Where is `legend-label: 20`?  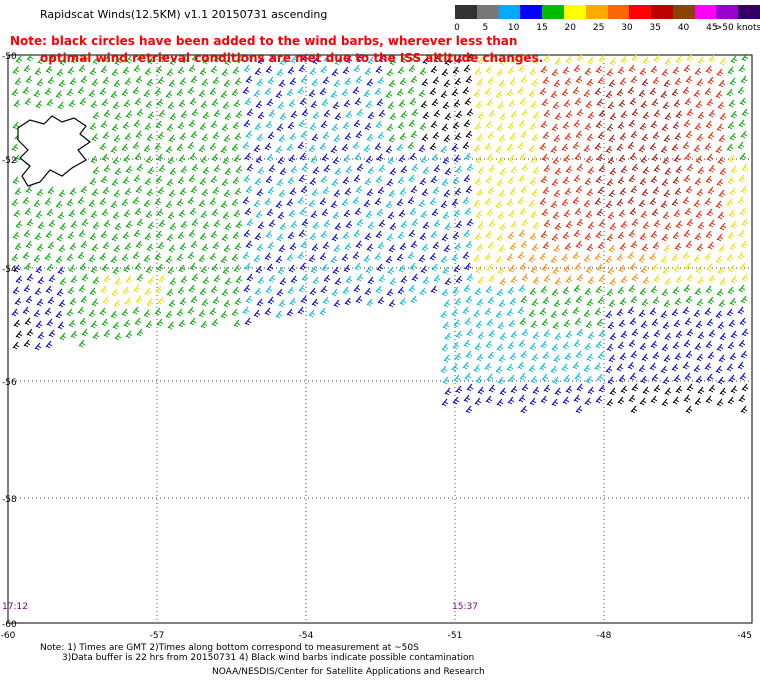
legend-label: 20 is located at coordinates (570, 28).